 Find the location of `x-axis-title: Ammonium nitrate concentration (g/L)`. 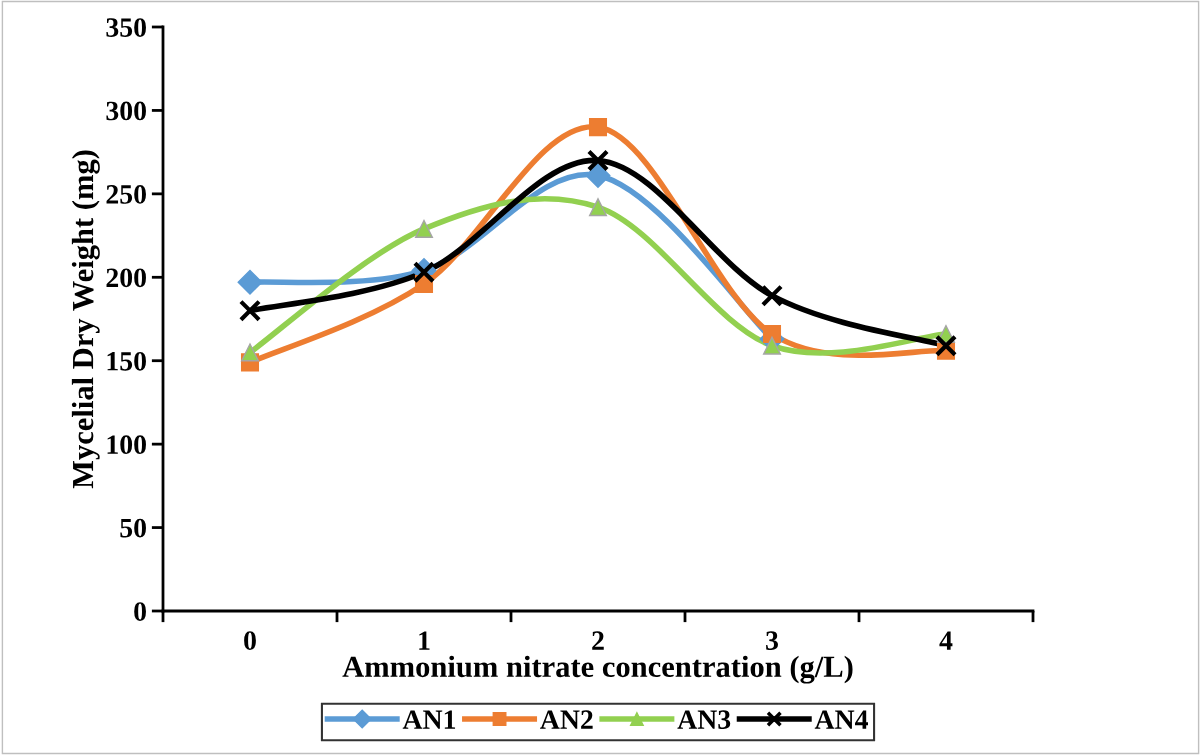

x-axis-title: Ammonium nitrate concentration (g/L) is located at coordinates (597, 669).